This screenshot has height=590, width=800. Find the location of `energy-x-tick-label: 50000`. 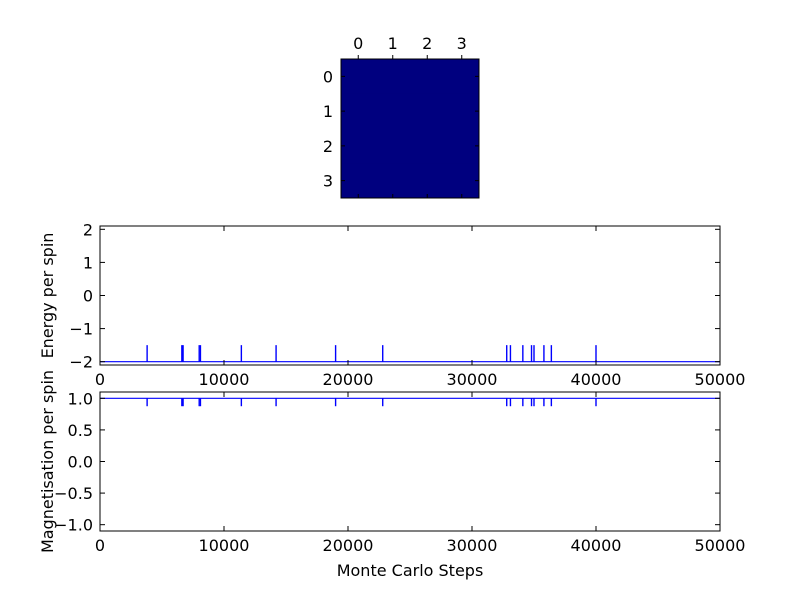

energy-x-tick-label: 50000 is located at coordinates (720, 379).